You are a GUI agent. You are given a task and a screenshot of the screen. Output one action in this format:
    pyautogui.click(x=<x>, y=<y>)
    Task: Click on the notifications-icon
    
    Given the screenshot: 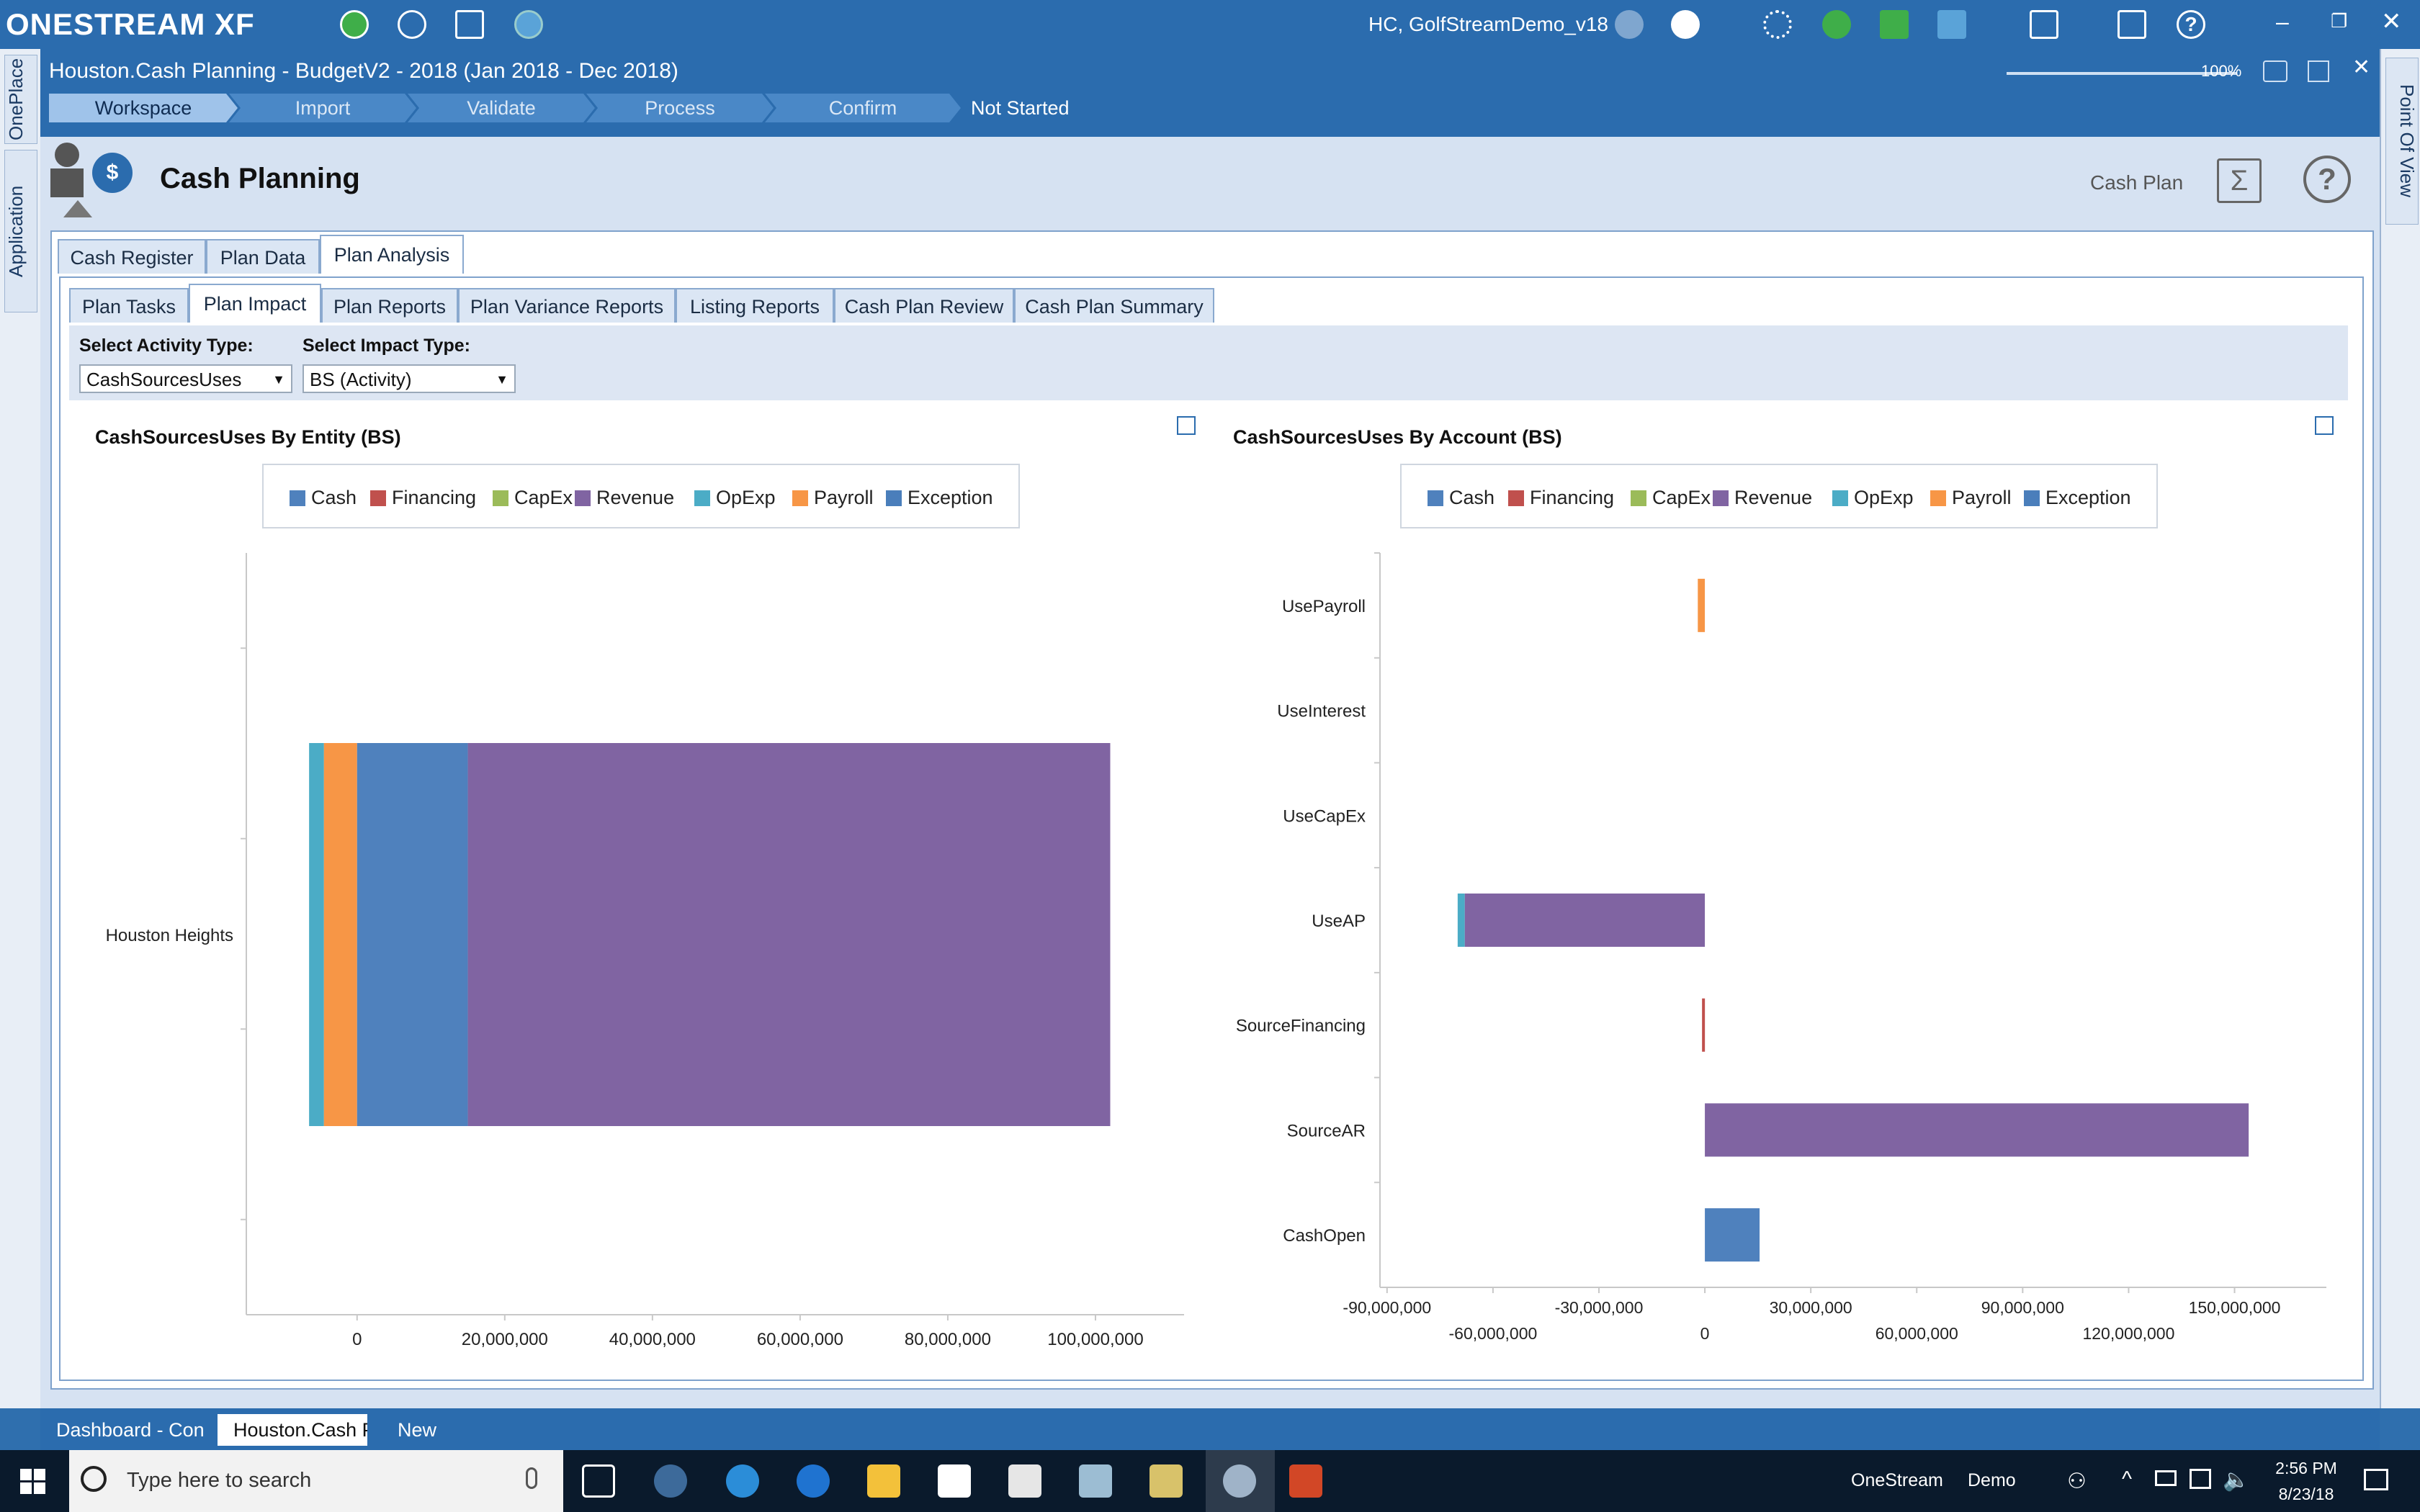 What is the action you would take?
    pyautogui.click(x=2376, y=1479)
    